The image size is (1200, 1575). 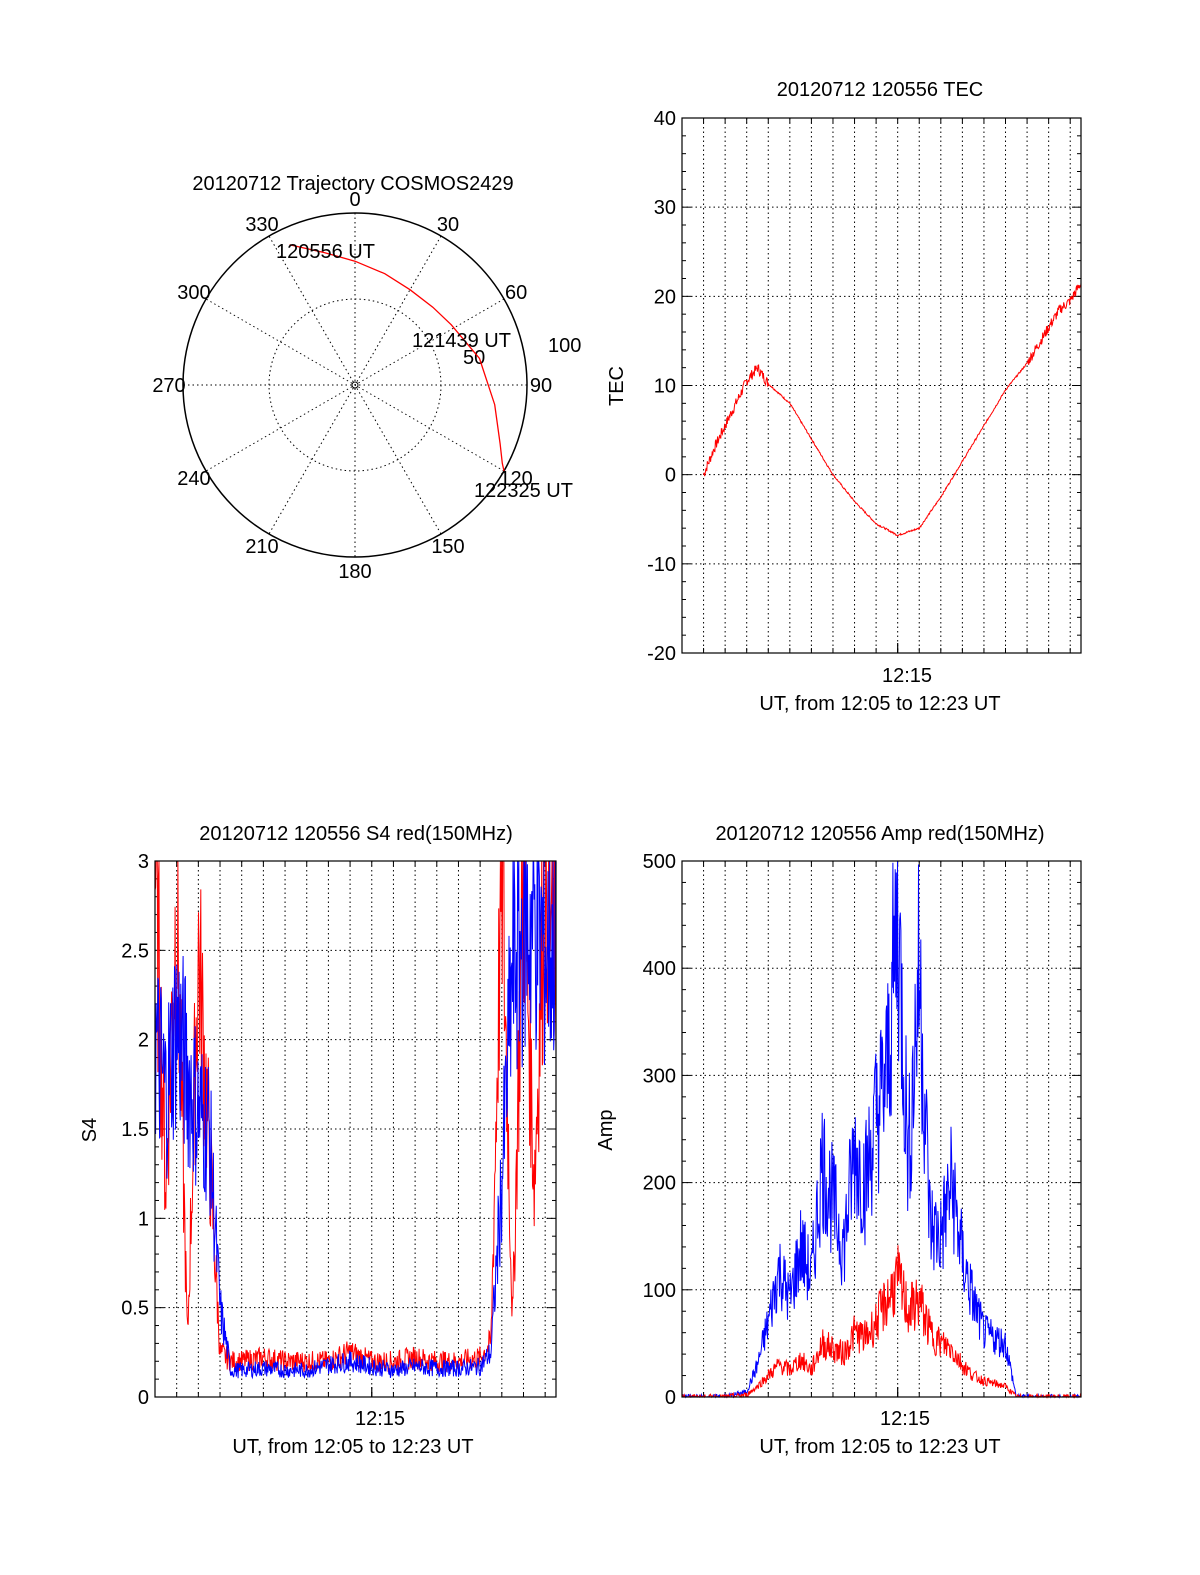 I want to click on ytick-label: 1, so click(x=143, y=1219).